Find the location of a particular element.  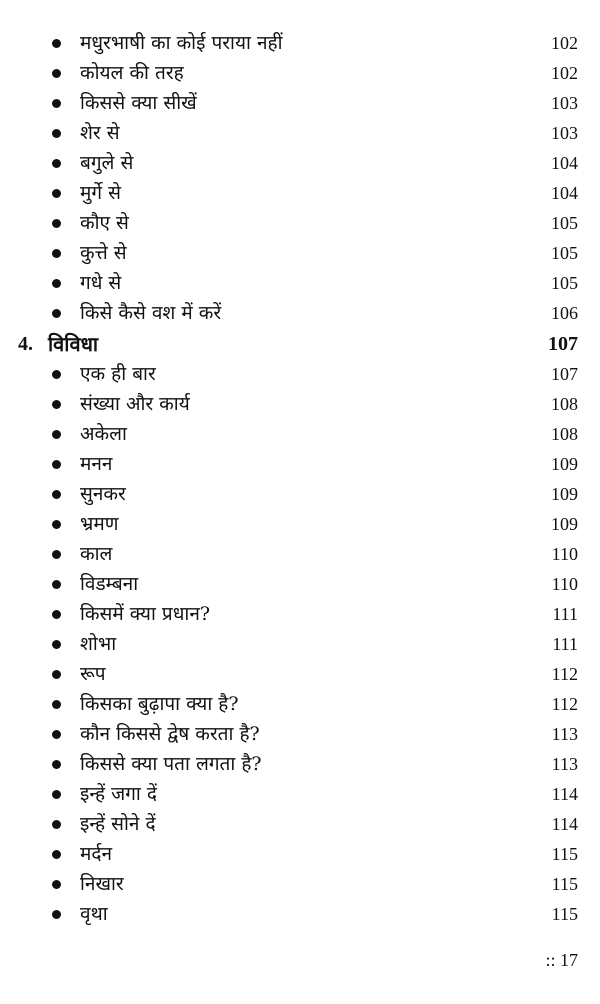

toc-entry: गधे से 105 is located at coordinates (300, 283).